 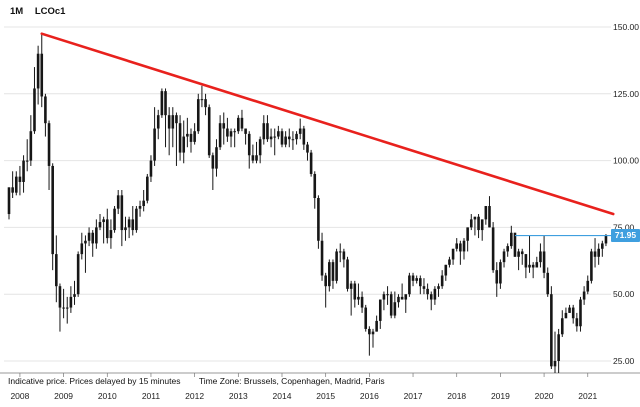 I want to click on svg-text: 2009, so click(x=63, y=396).